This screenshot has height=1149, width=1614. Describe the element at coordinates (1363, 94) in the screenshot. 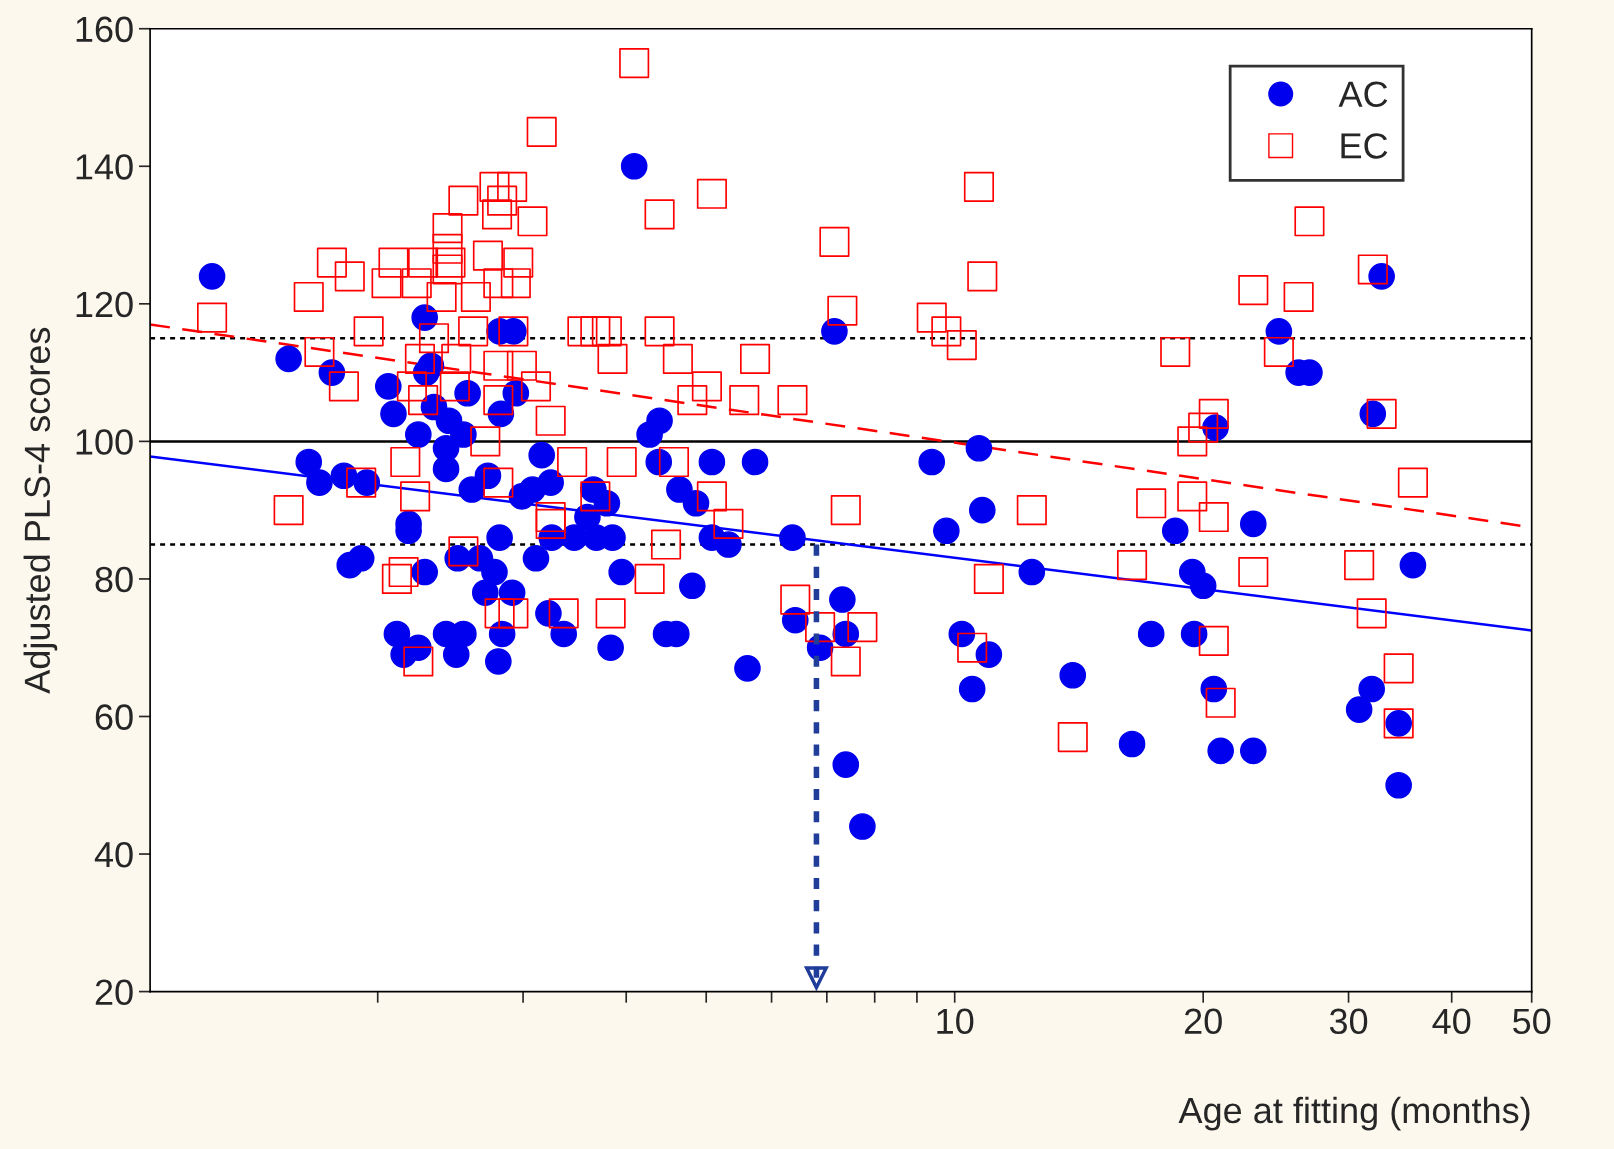

I see `legend-label: AC` at that location.